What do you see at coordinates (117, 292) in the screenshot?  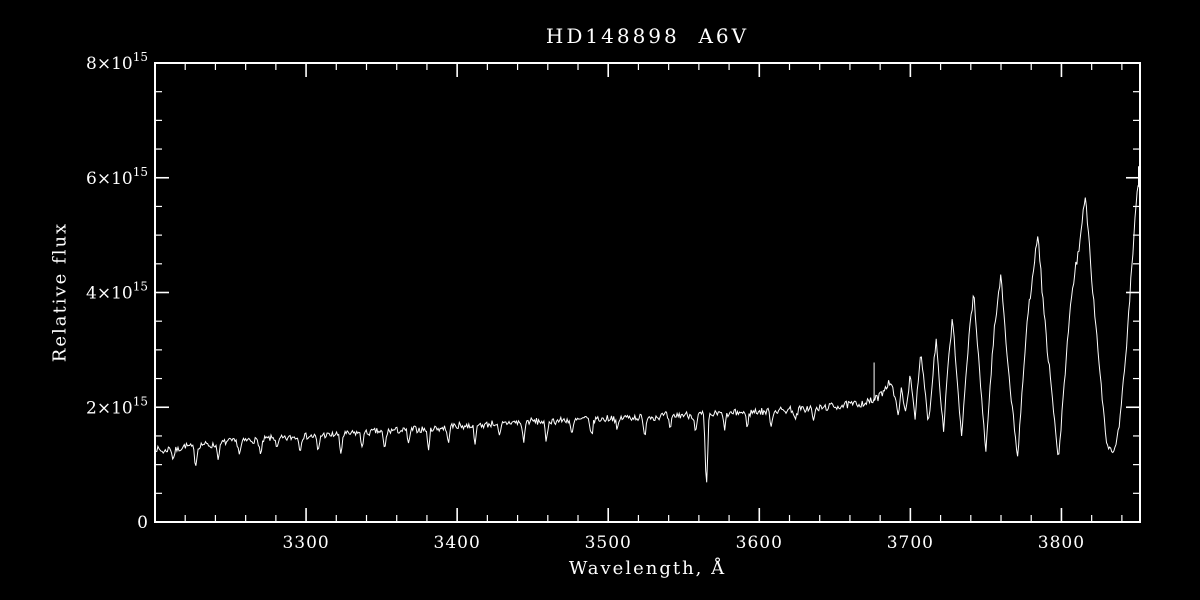 I see `svg-text: 4×10¹⁵` at bounding box center [117, 292].